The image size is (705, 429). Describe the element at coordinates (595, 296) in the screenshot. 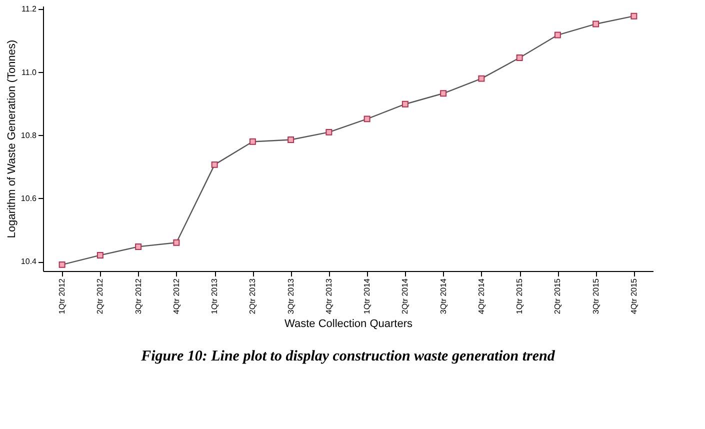

I see `x-tick-label: 3Qtr 2015` at that location.